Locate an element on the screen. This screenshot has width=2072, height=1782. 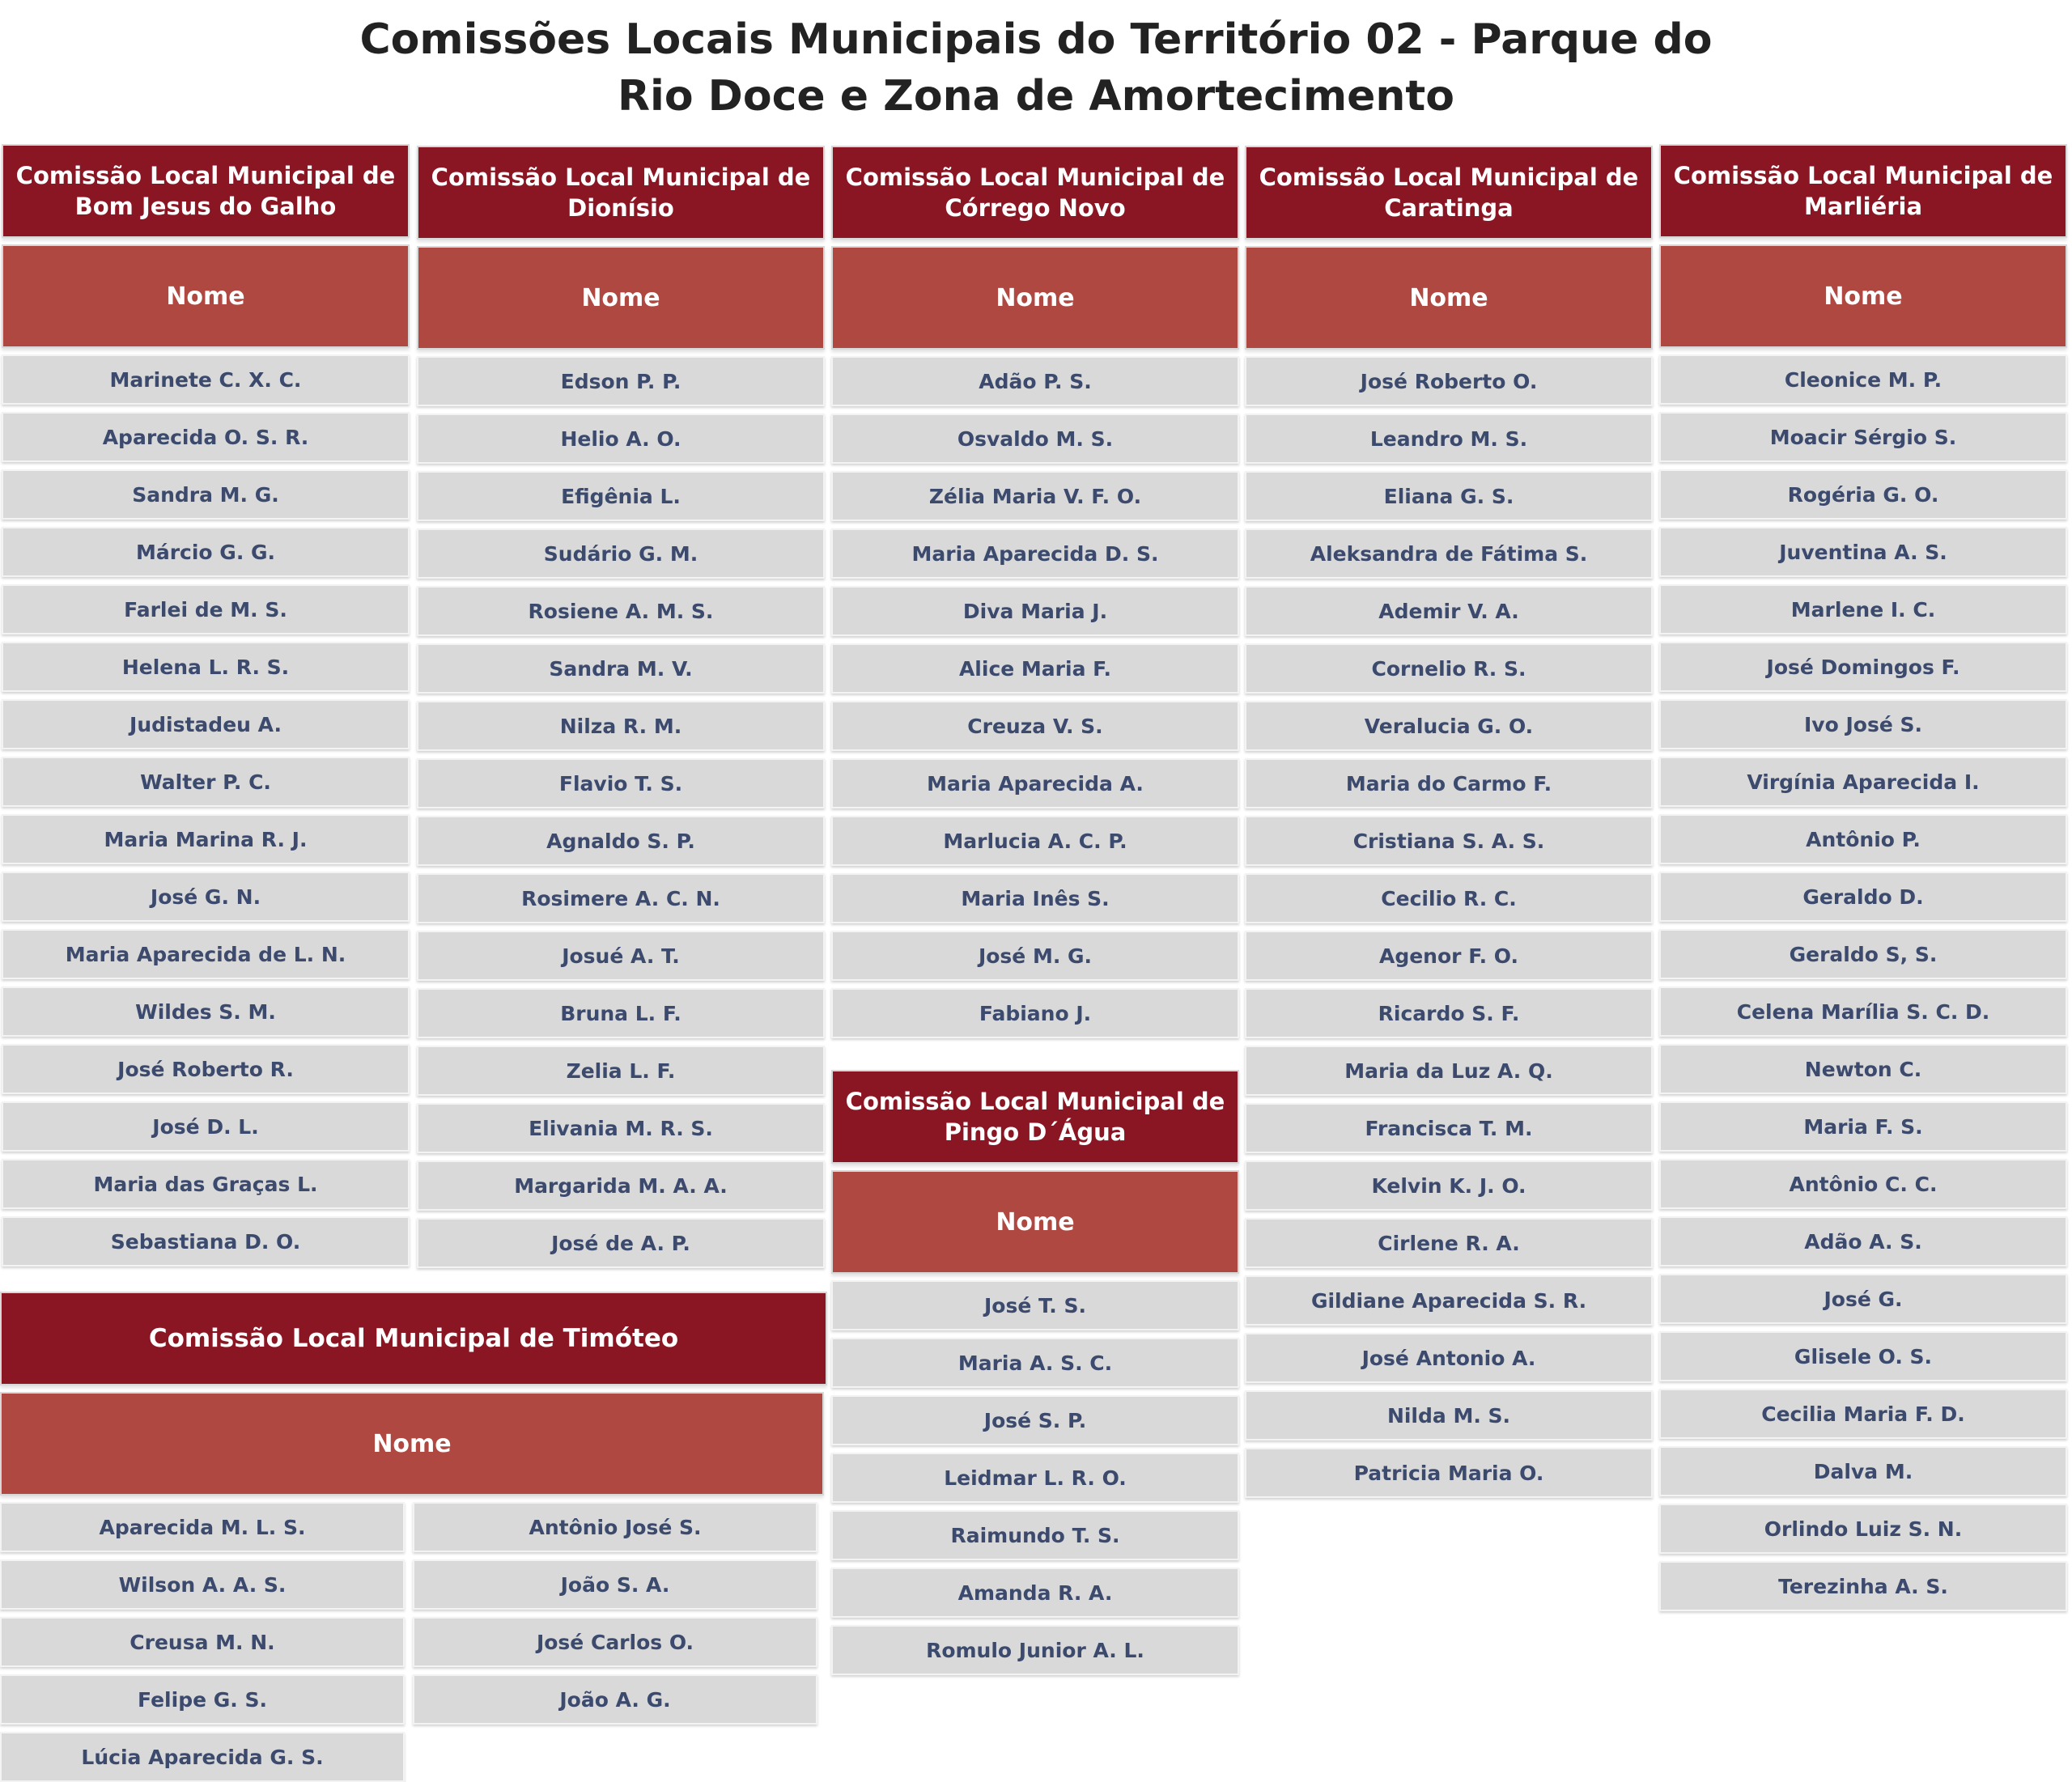
list-item: Creuza V. S. is located at coordinates (1035, 726).